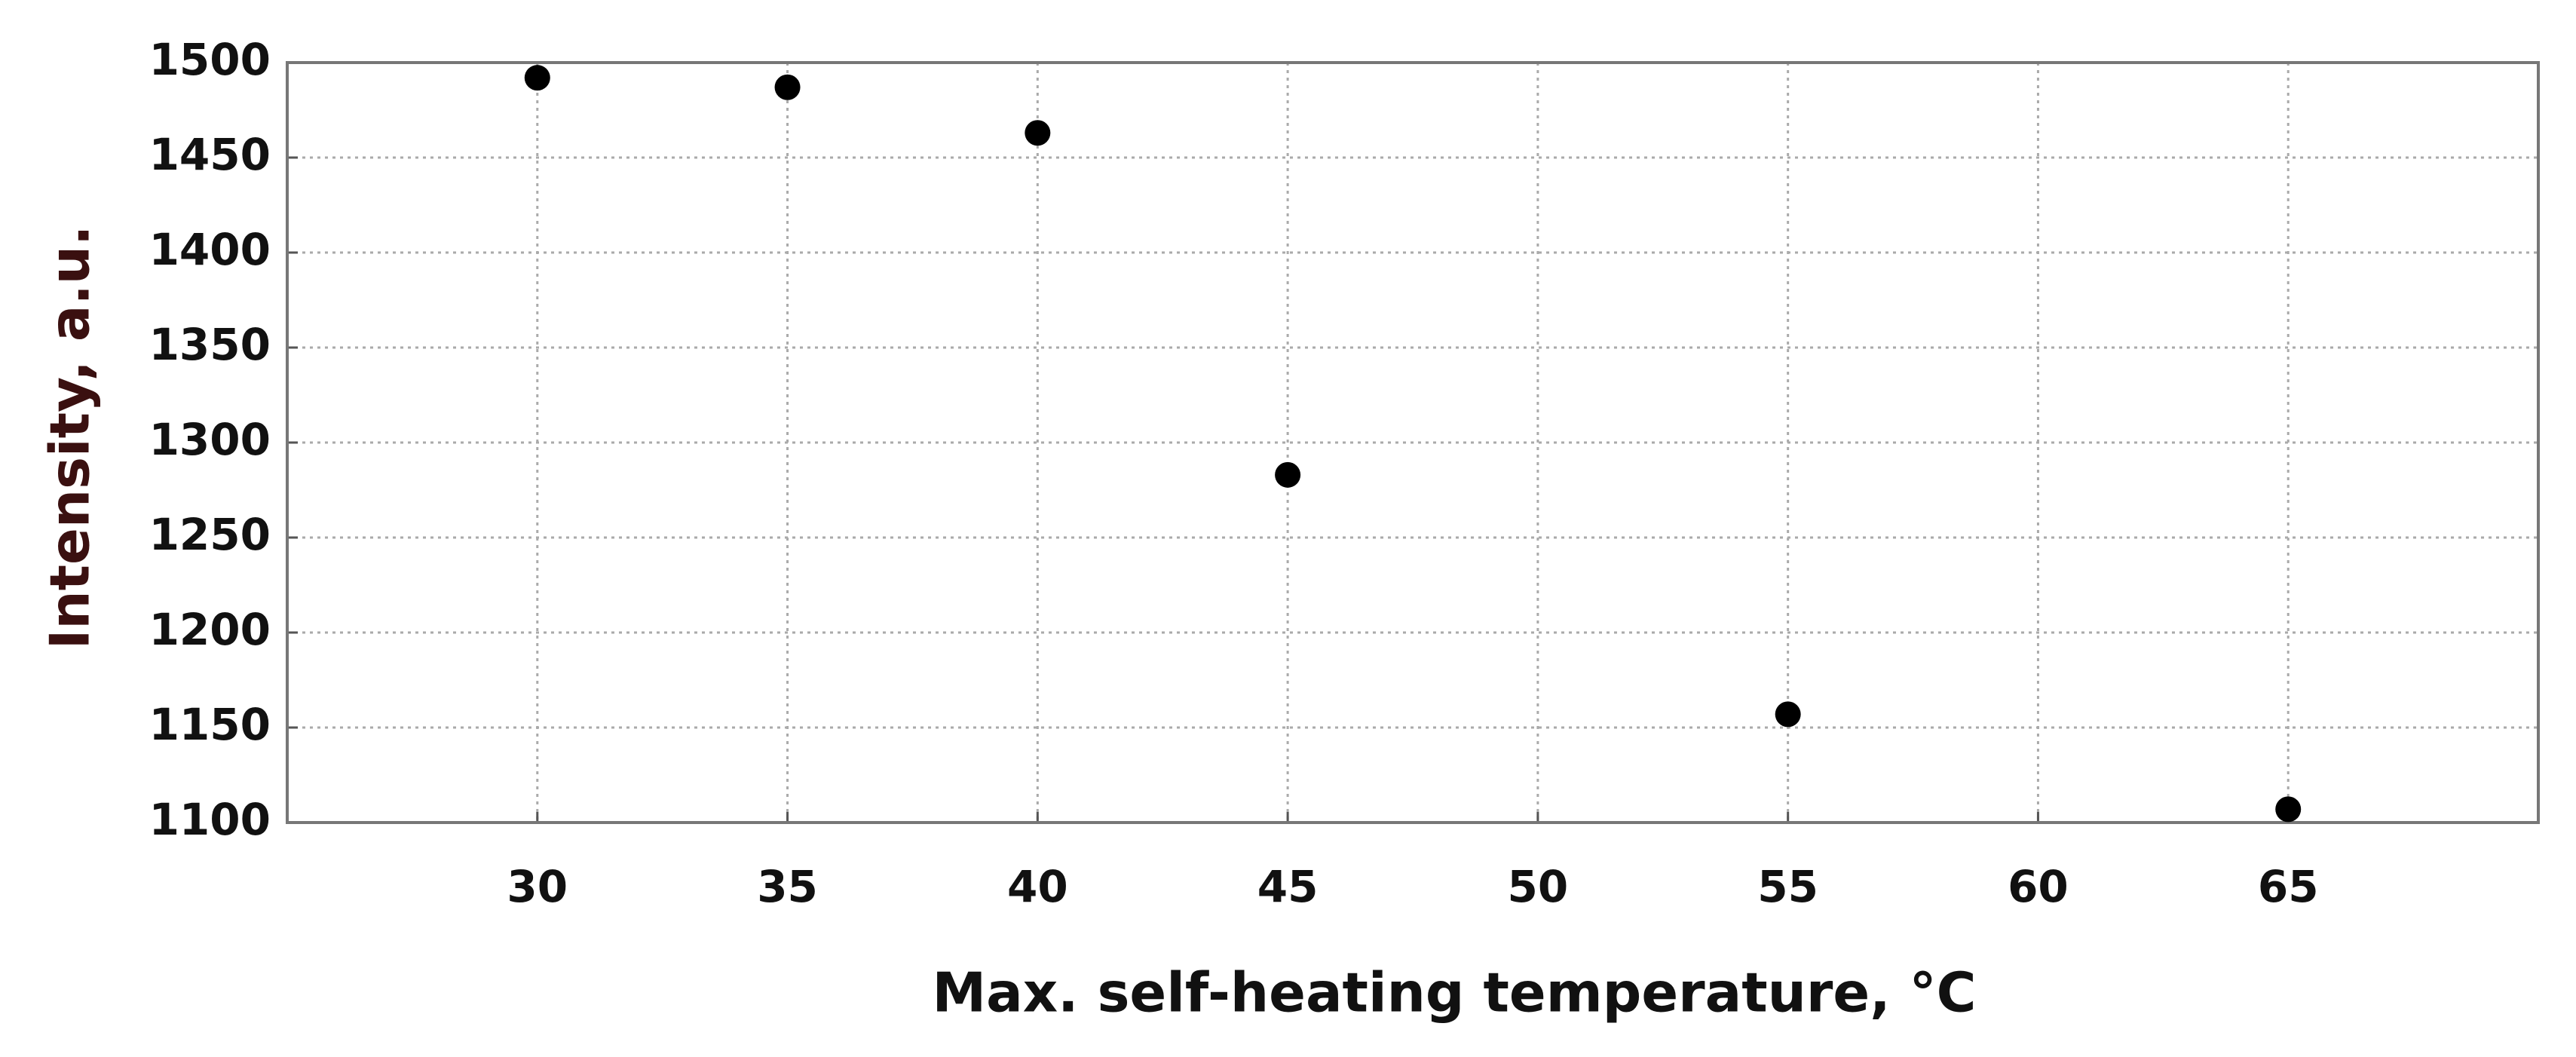  Describe the element at coordinates (210, 534) in the screenshot. I see `y-tick-label: 1250` at that location.